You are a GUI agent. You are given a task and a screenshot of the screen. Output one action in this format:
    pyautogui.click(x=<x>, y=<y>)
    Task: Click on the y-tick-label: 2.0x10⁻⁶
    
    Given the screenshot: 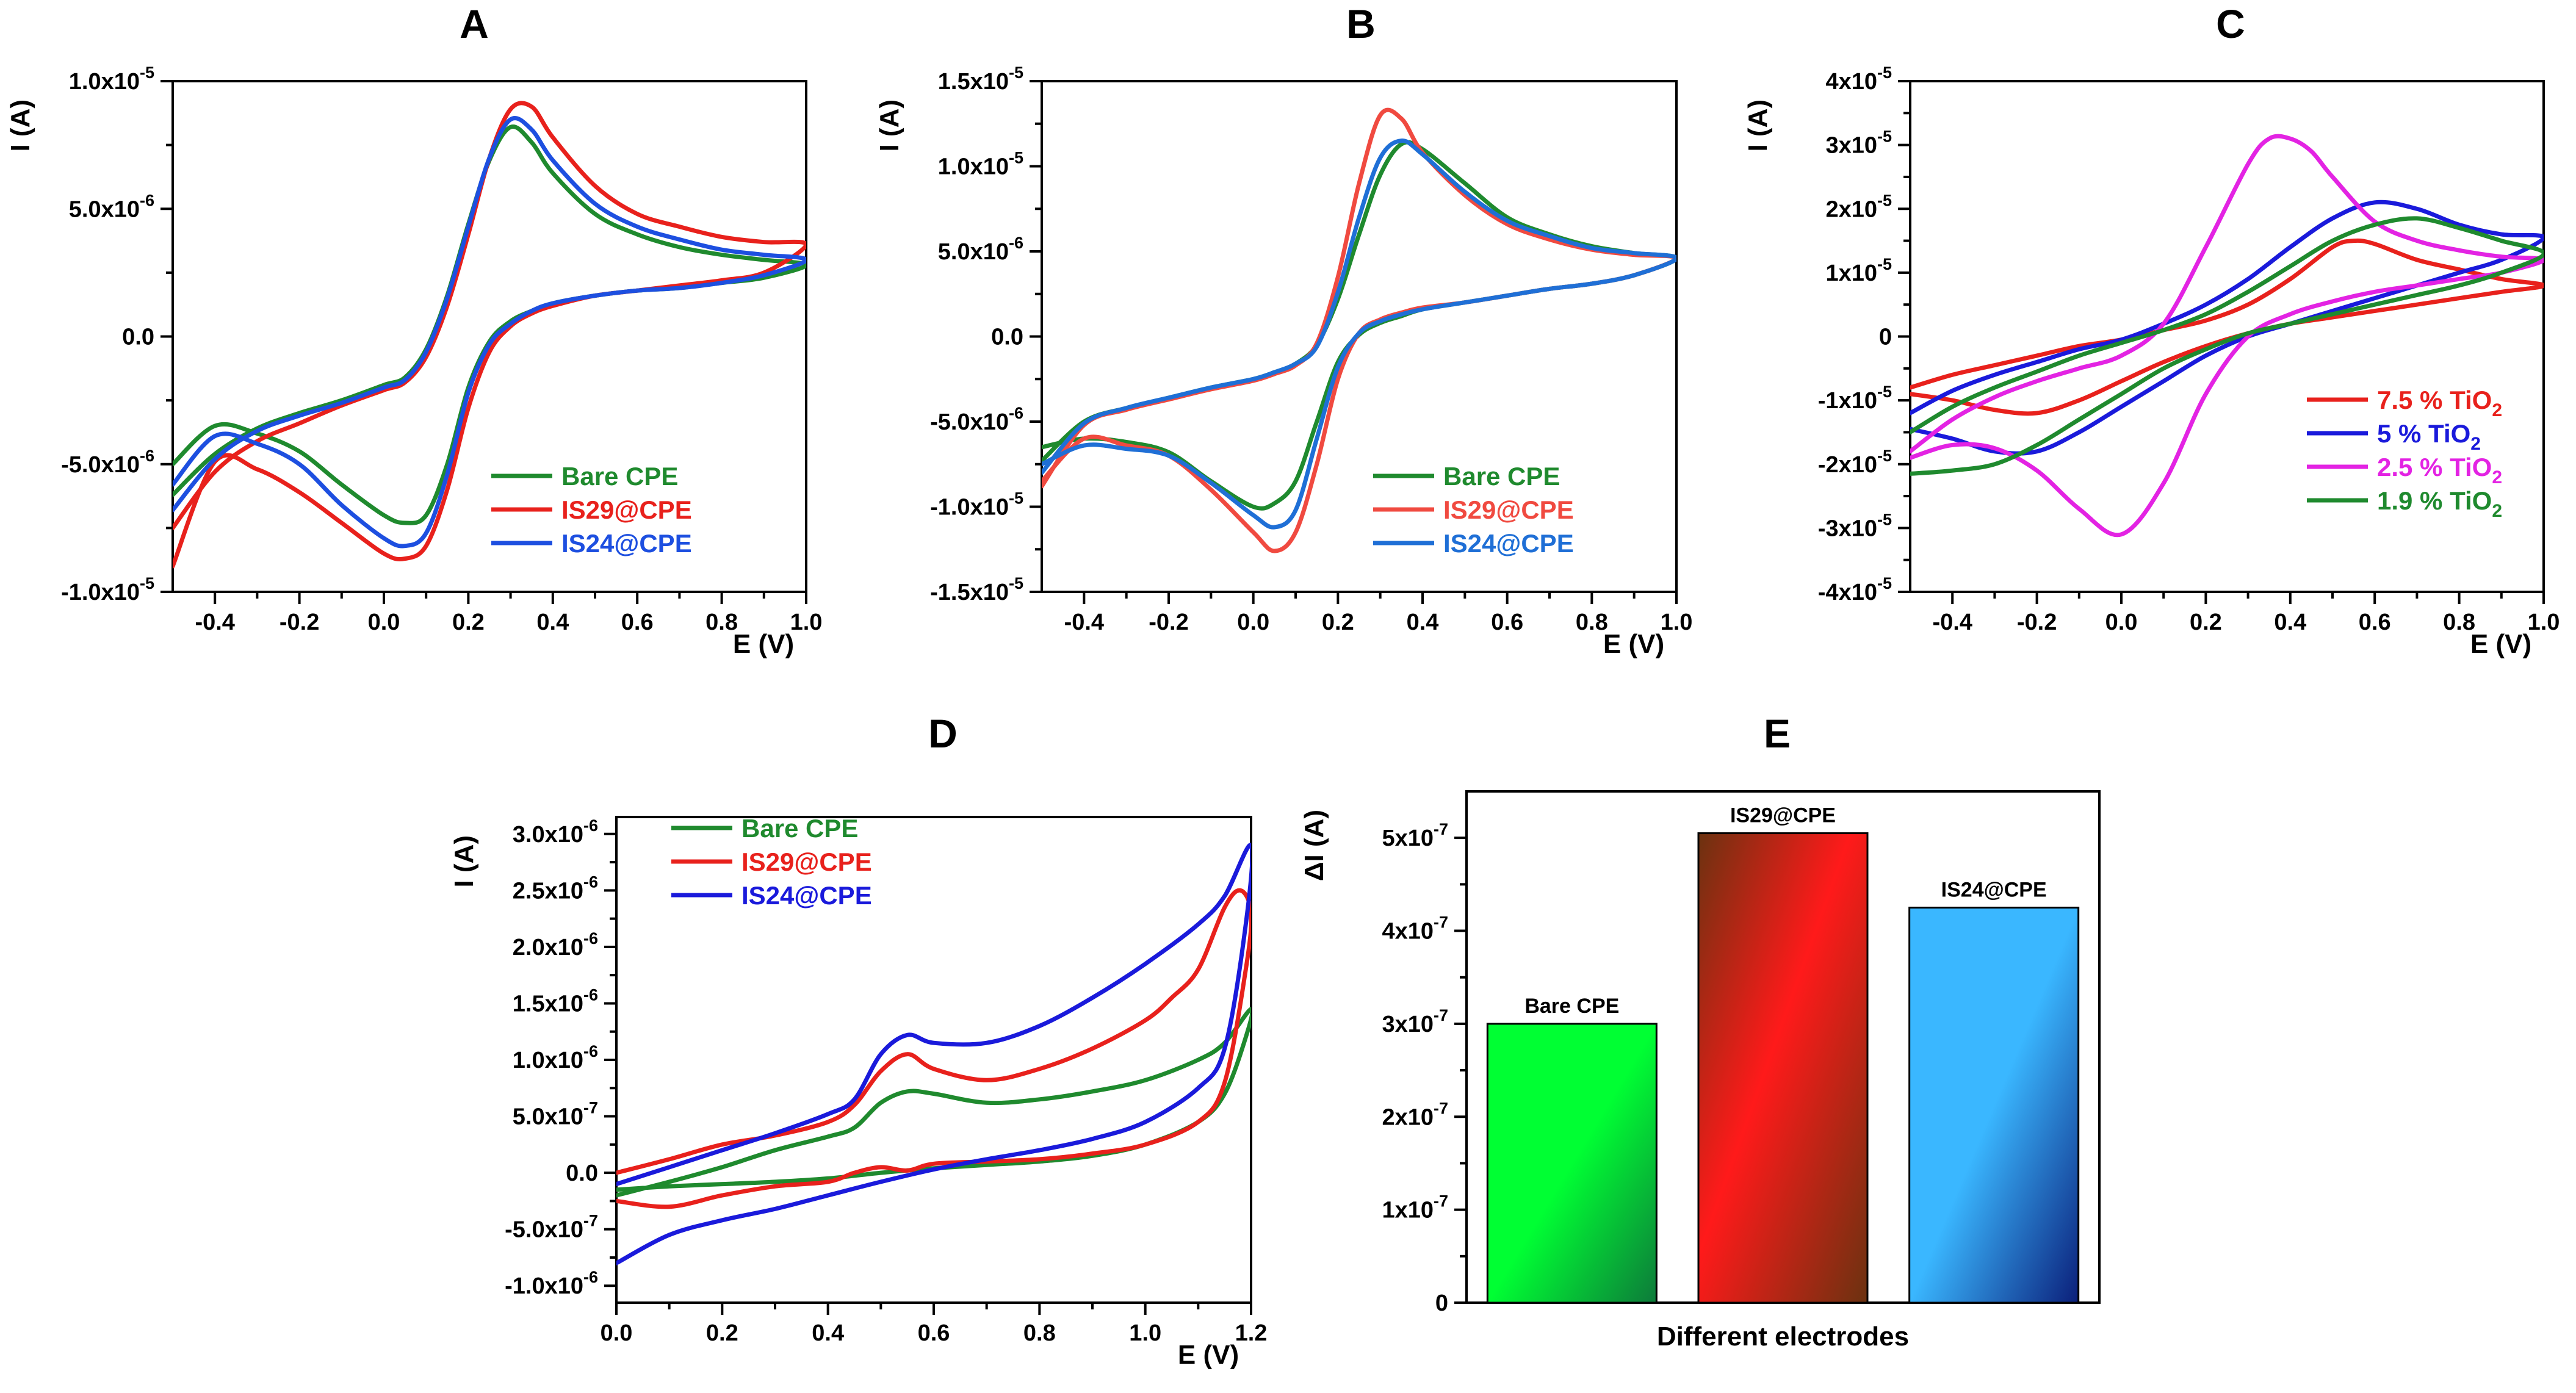 What is the action you would take?
    pyautogui.click(x=555, y=944)
    